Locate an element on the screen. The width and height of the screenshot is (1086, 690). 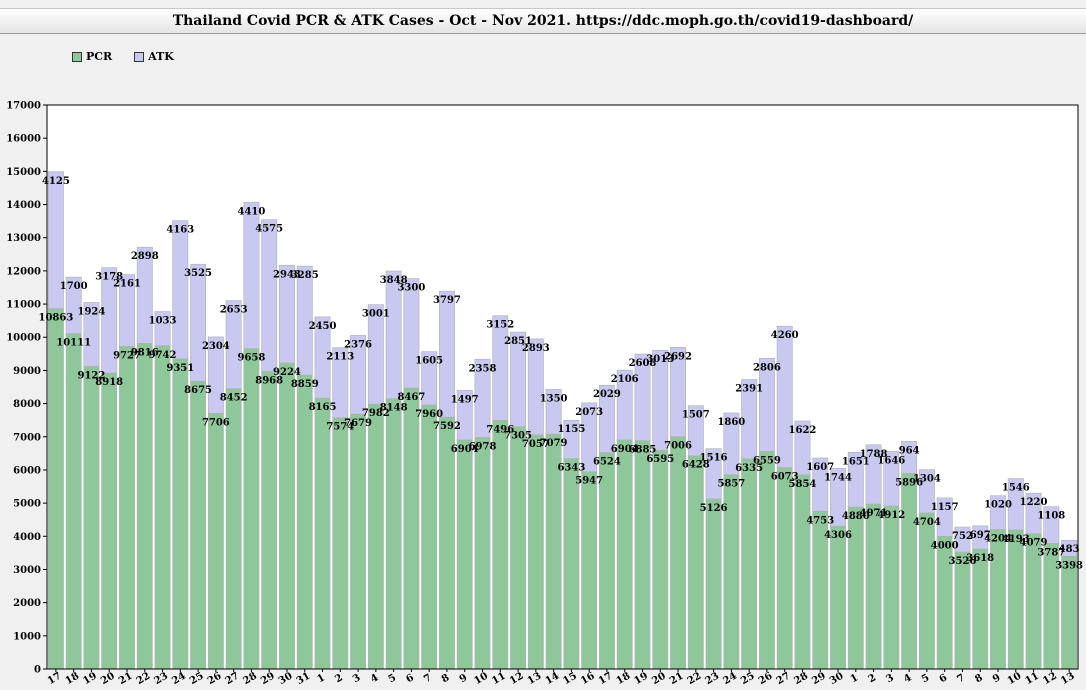
data-label-pcr: 6335 is located at coordinates (749, 468).